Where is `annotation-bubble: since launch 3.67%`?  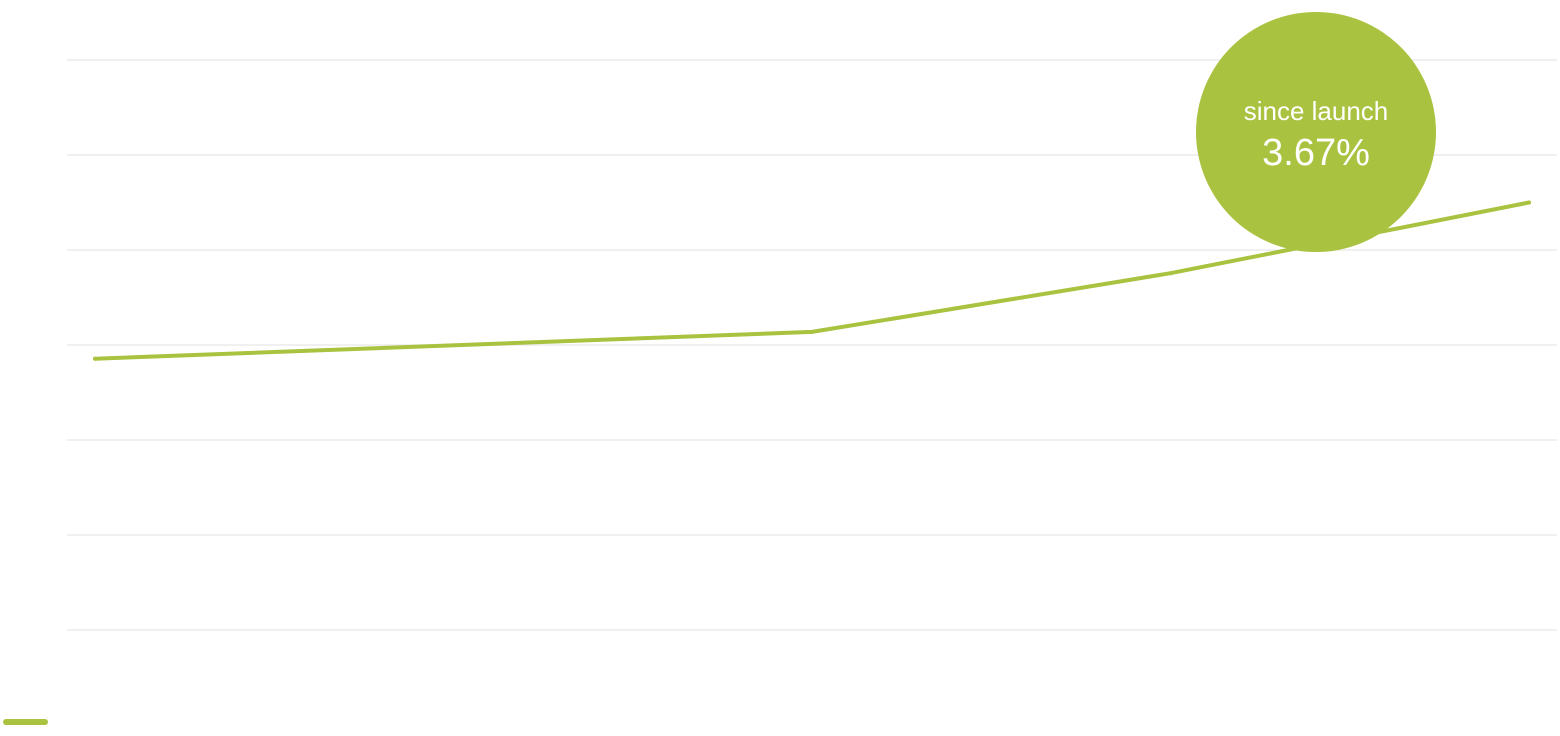 annotation-bubble: since launch 3.67% is located at coordinates (1316, 132).